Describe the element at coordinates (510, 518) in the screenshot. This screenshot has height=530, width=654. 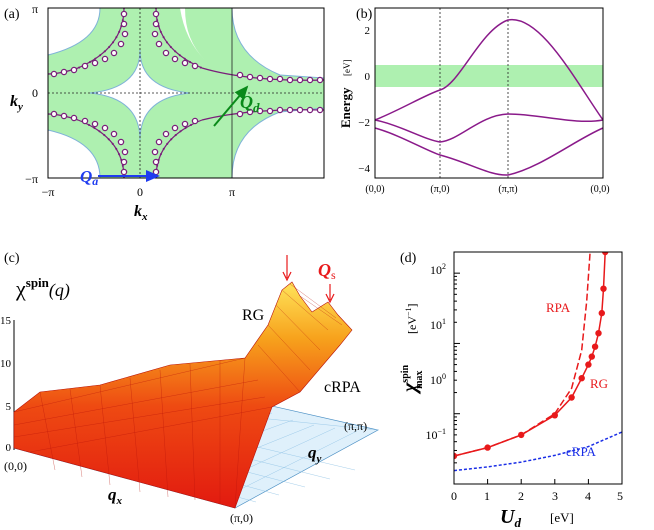
I see `panel-d-xlabel: Ud` at that location.